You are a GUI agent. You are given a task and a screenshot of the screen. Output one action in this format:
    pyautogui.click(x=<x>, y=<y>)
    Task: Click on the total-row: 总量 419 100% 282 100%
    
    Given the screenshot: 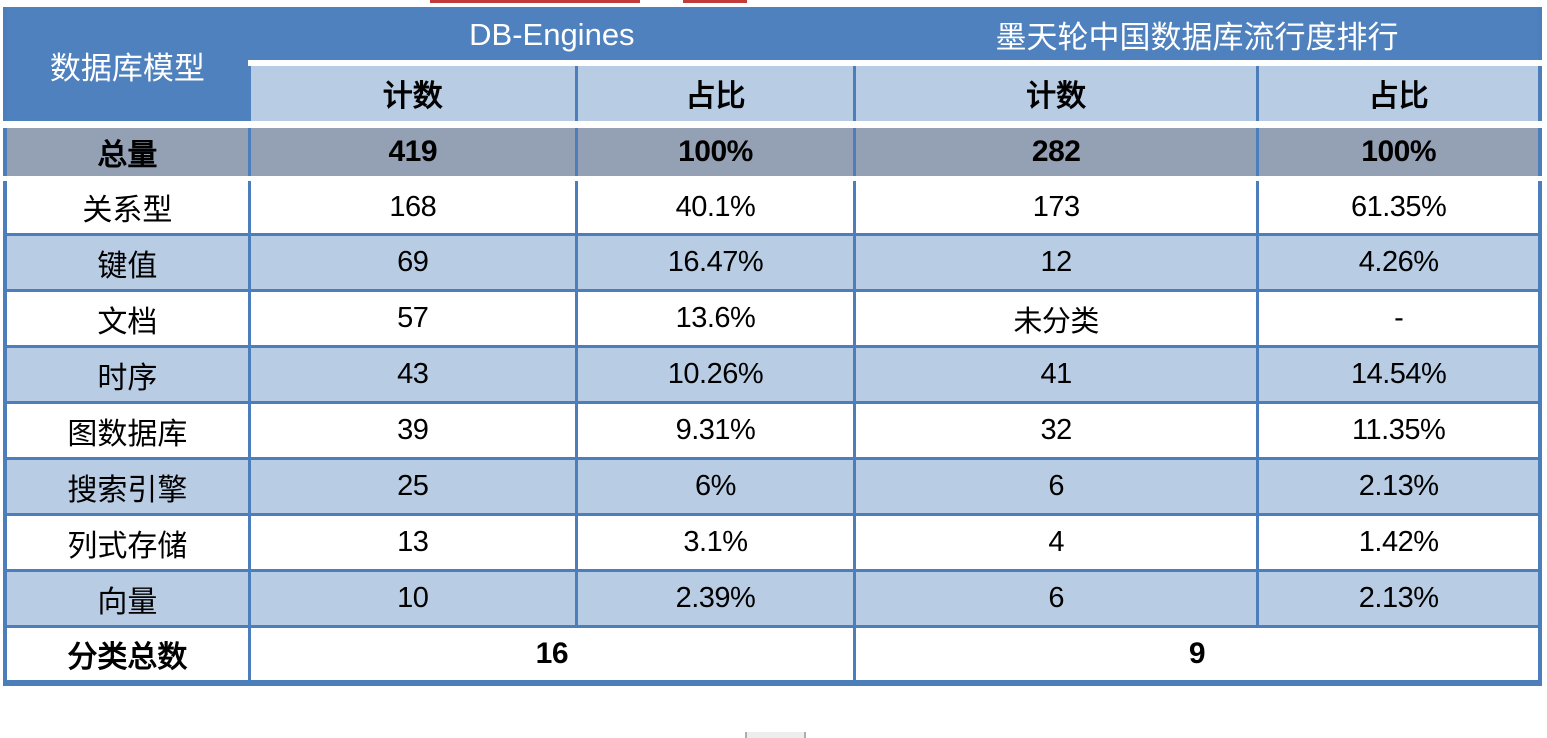 What is the action you would take?
    pyautogui.click(x=772, y=151)
    